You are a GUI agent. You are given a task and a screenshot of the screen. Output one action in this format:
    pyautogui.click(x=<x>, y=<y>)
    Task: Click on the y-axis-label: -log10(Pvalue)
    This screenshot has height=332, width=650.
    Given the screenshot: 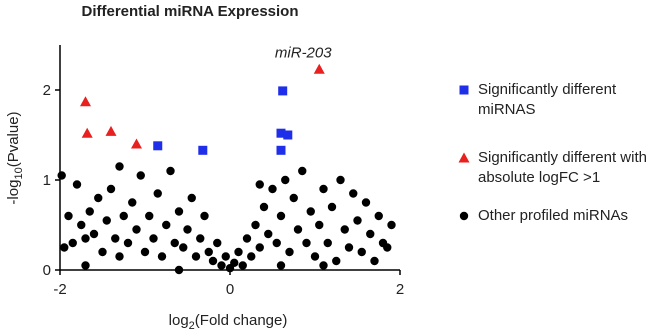 What is the action you would take?
    pyautogui.click(x=15, y=157)
    